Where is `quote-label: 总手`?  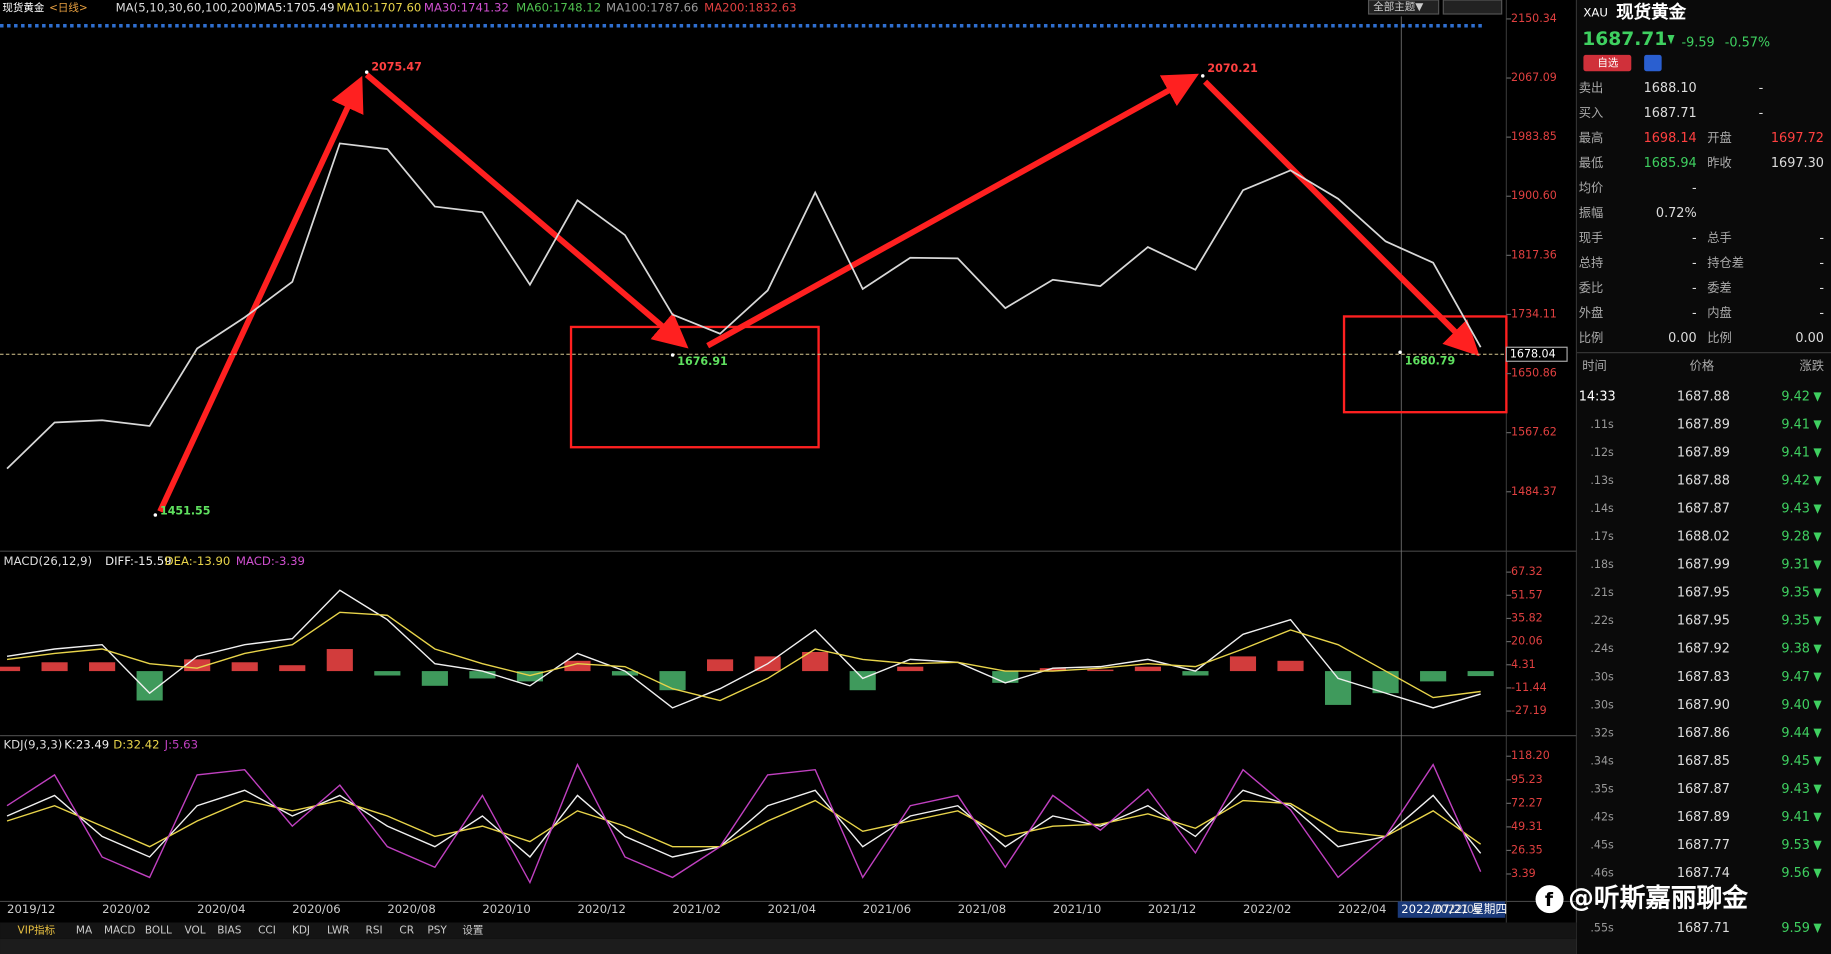
quote-label: 总手 is located at coordinates (1719, 238).